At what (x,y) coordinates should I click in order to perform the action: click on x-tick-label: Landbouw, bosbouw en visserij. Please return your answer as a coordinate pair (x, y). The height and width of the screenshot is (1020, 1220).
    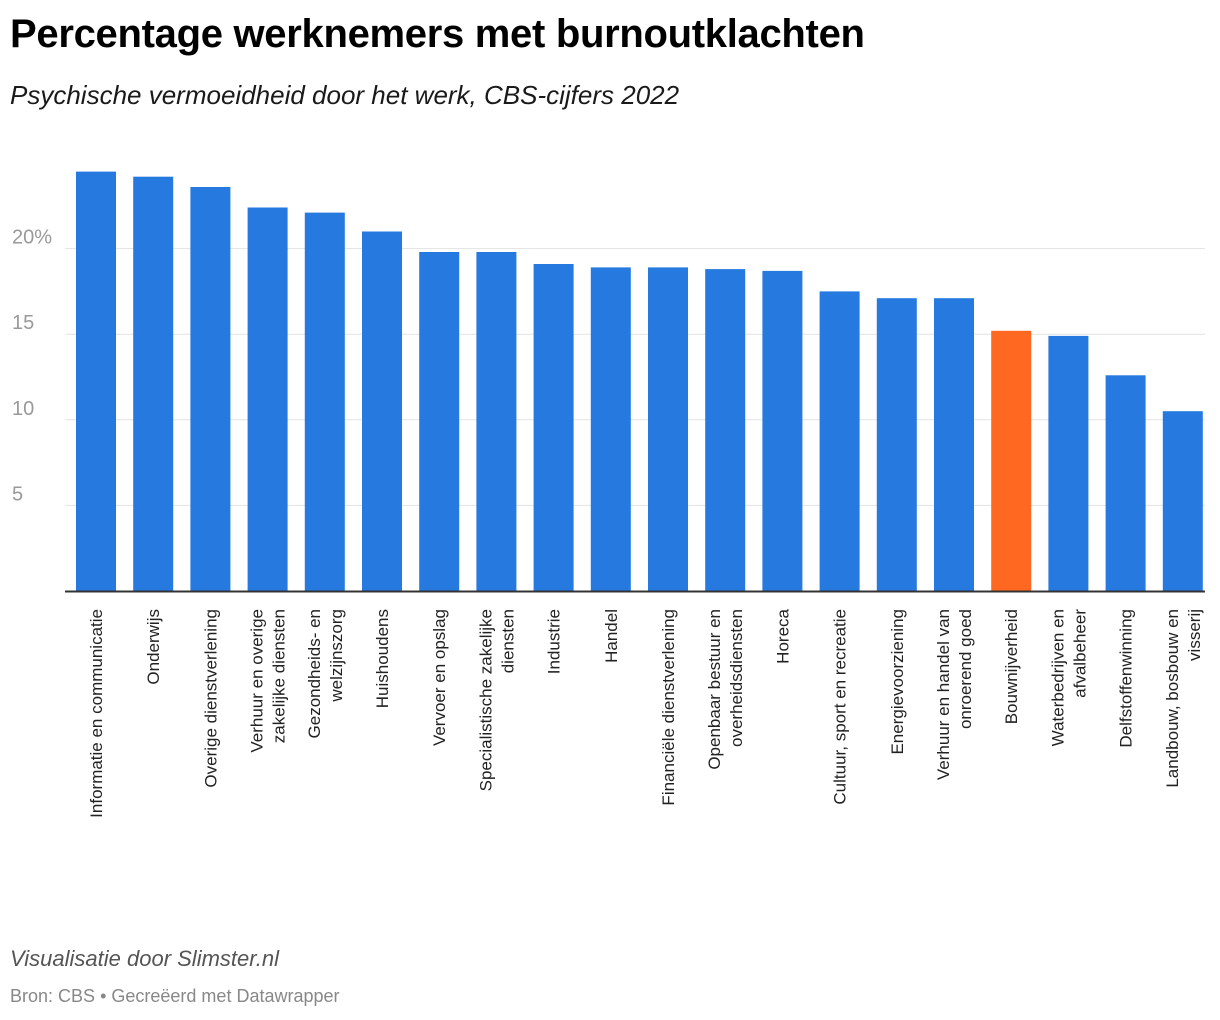
    Looking at the image, I should click on (1183, 698).